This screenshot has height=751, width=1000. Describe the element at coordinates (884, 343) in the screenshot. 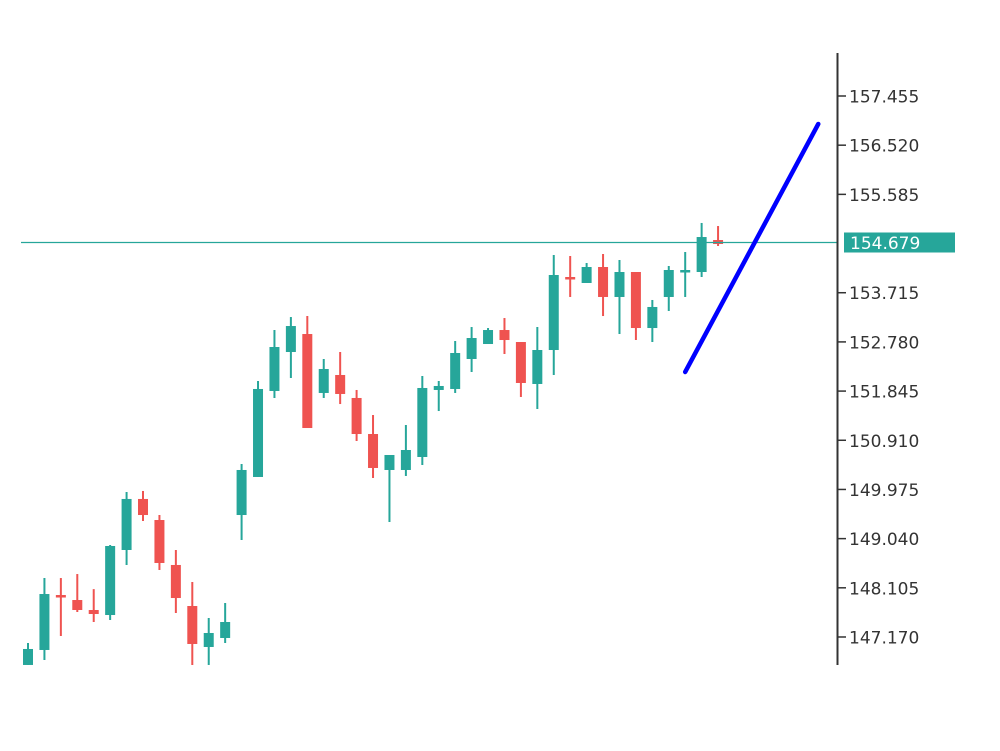

I see `tick-label: 152.780` at that location.